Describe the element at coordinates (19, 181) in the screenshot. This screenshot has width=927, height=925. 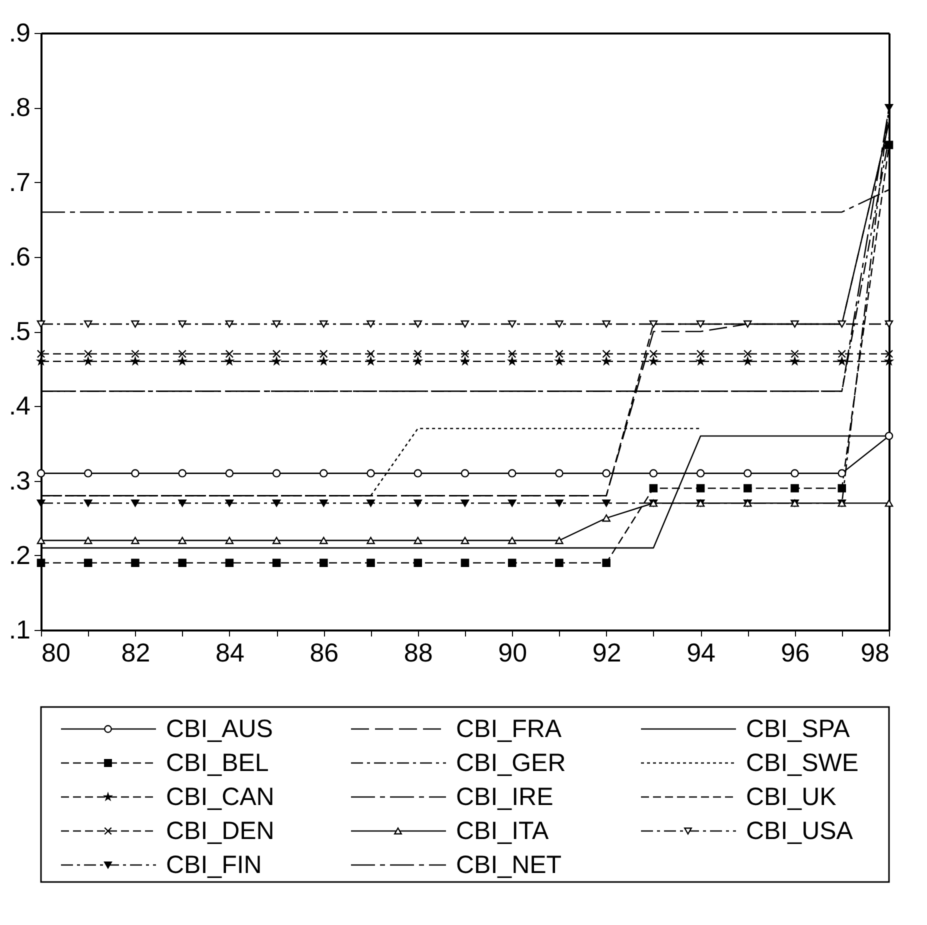
I see `y-tick-label: .7` at that location.